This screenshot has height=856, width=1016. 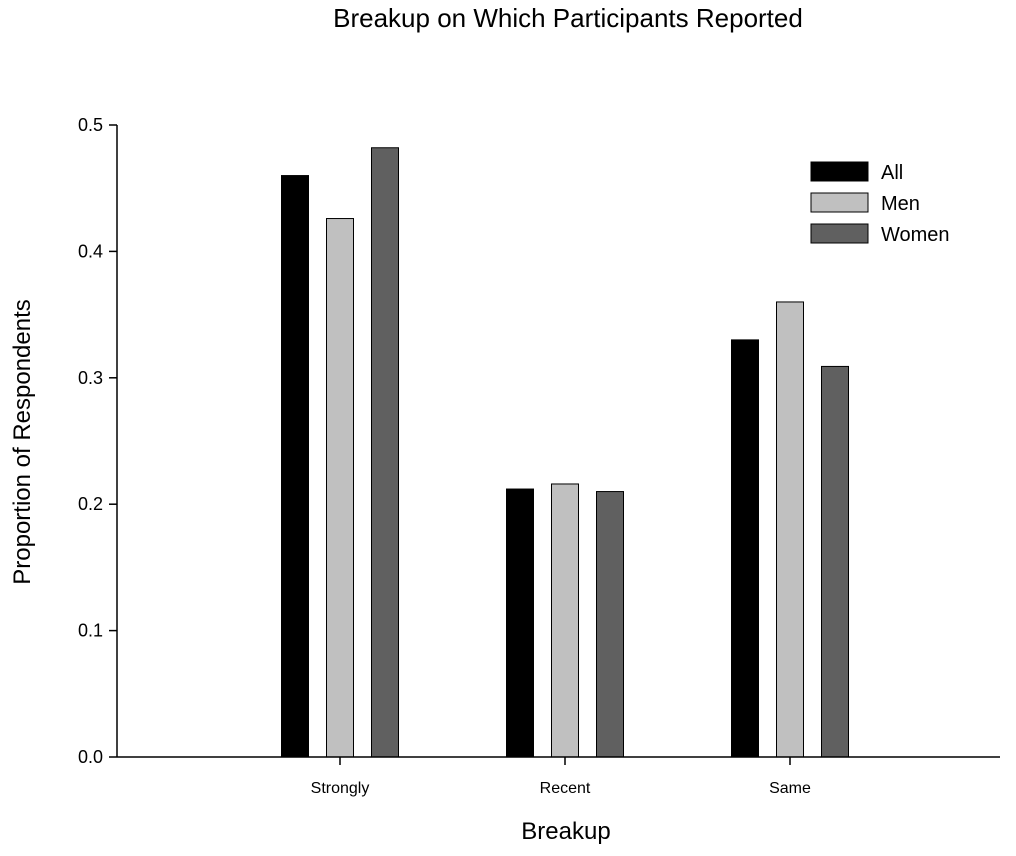 What do you see at coordinates (900, 204) in the screenshot?
I see `legend-label: Men` at bounding box center [900, 204].